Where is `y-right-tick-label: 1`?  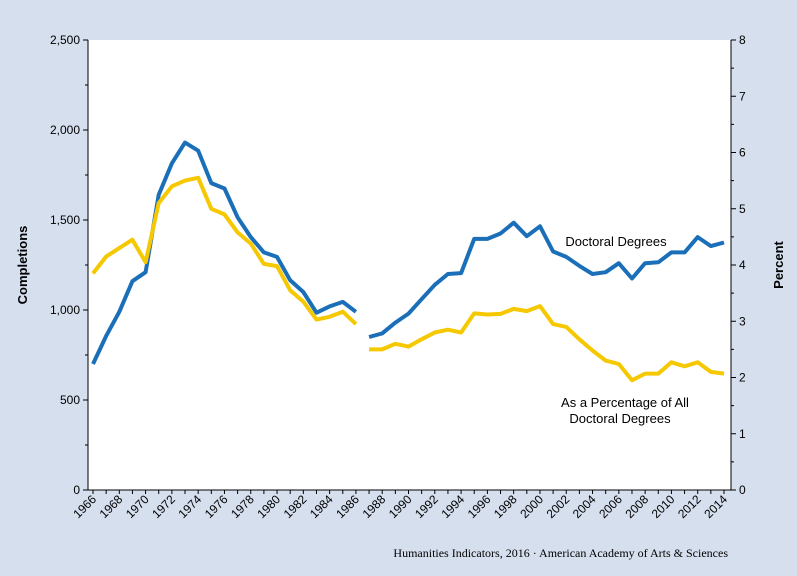
y-right-tick-label: 1 is located at coordinates (742, 434).